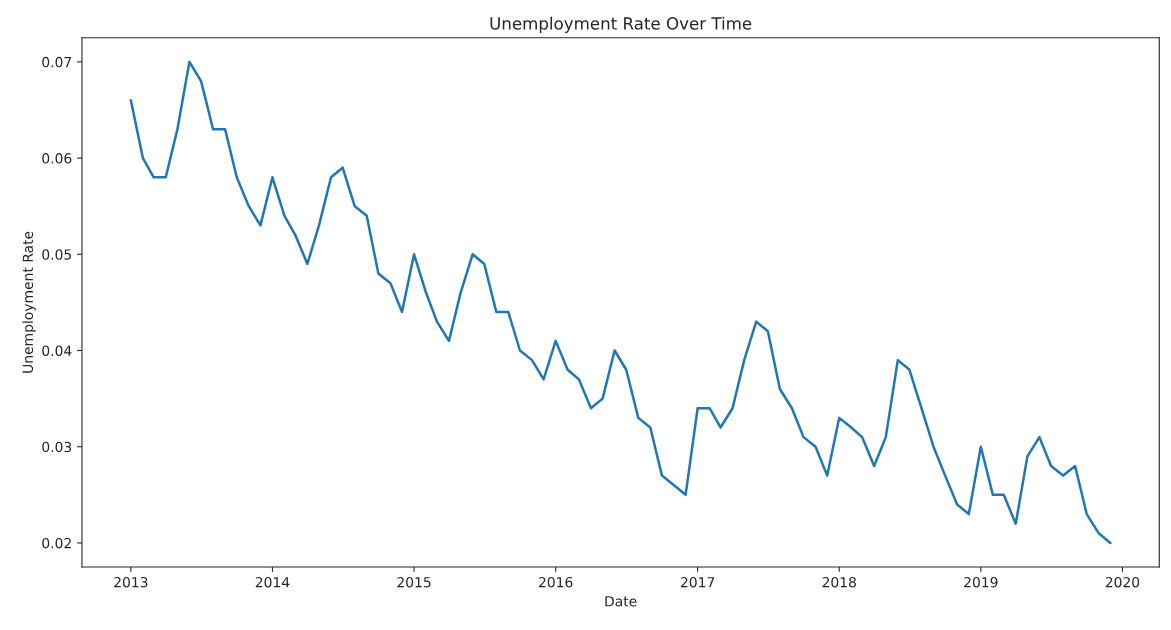  Describe the element at coordinates (57, 158) in the screenshot. I see `y-tick-label: 0.06` at that location.